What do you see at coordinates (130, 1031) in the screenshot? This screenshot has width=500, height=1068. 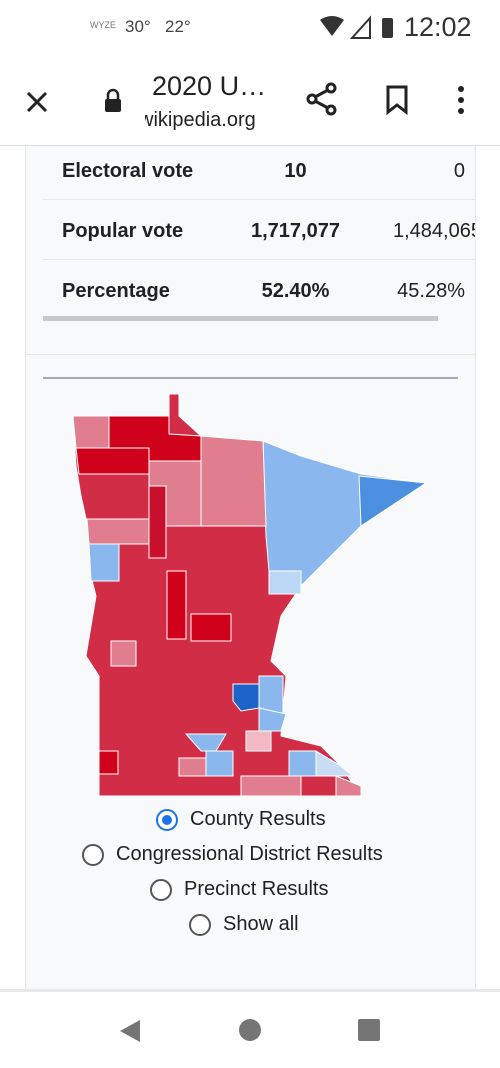 I see `back-button` at bounding box center [130, 1031].